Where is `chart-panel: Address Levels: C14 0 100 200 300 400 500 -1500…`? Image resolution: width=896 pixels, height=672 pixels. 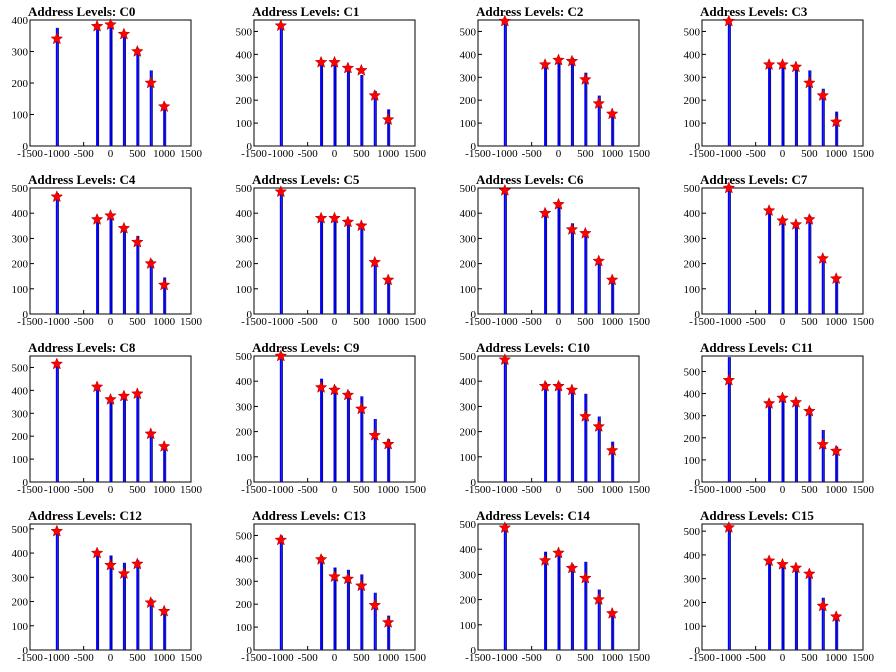 chart-panel: Address Levels: C14 0 100 200 300 400 500 -1500… is located at coordinates (560, 588).